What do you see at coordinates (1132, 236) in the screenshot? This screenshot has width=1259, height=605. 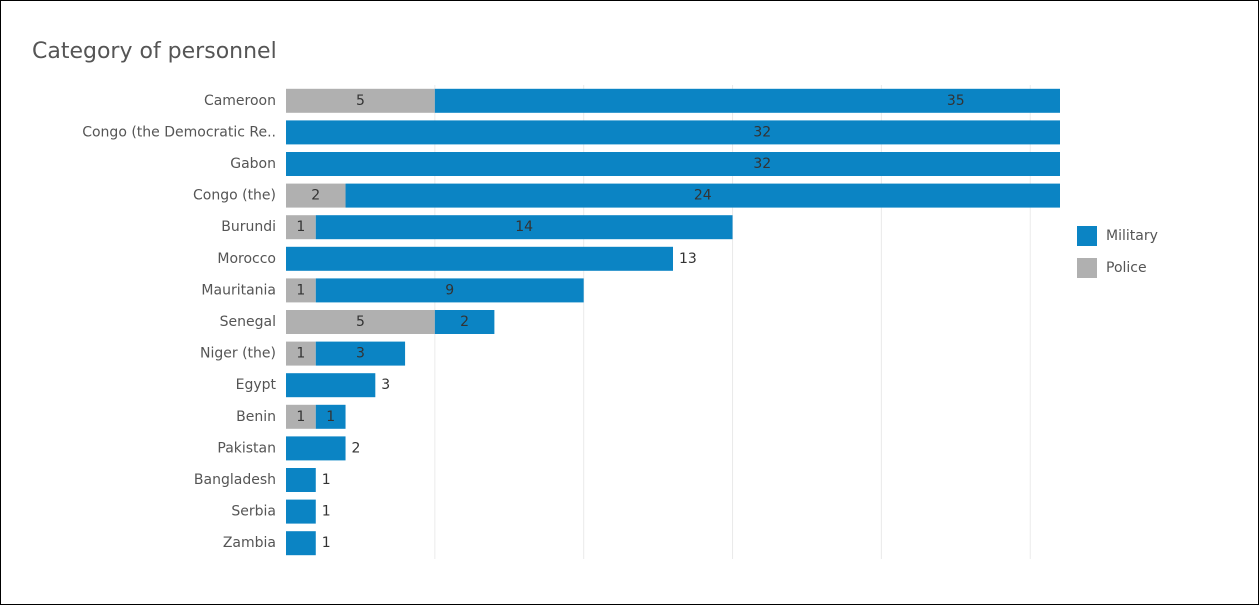 I see `legend-label: Military` at bounding box center [1132, 236].